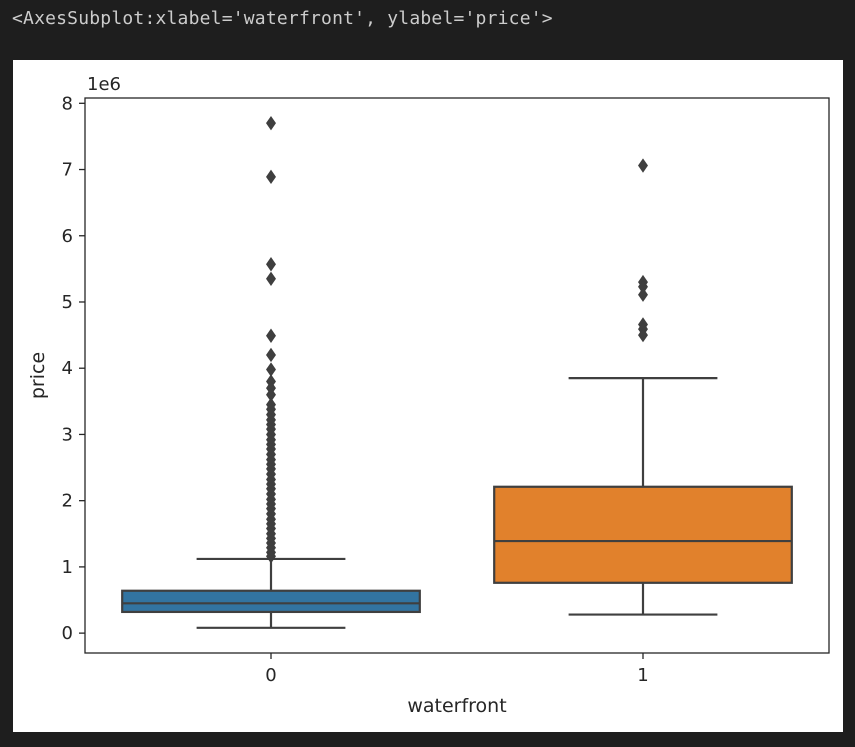 Image resolution: width=855 pixels, height=747 pixels. What do you see at coordinates (67, 236) in the screenshot?
I see `y-tick-label: 6` at bounding box center [67, 236].